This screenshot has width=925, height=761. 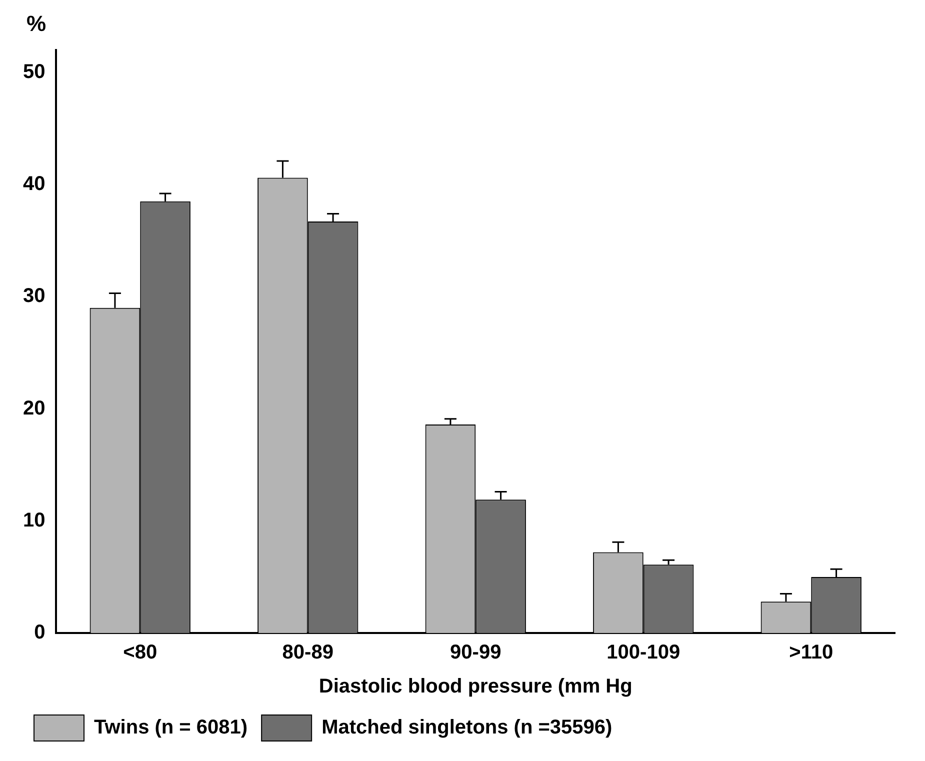 I want to click on x-tick-label: >110, so click(x=811, y=653).